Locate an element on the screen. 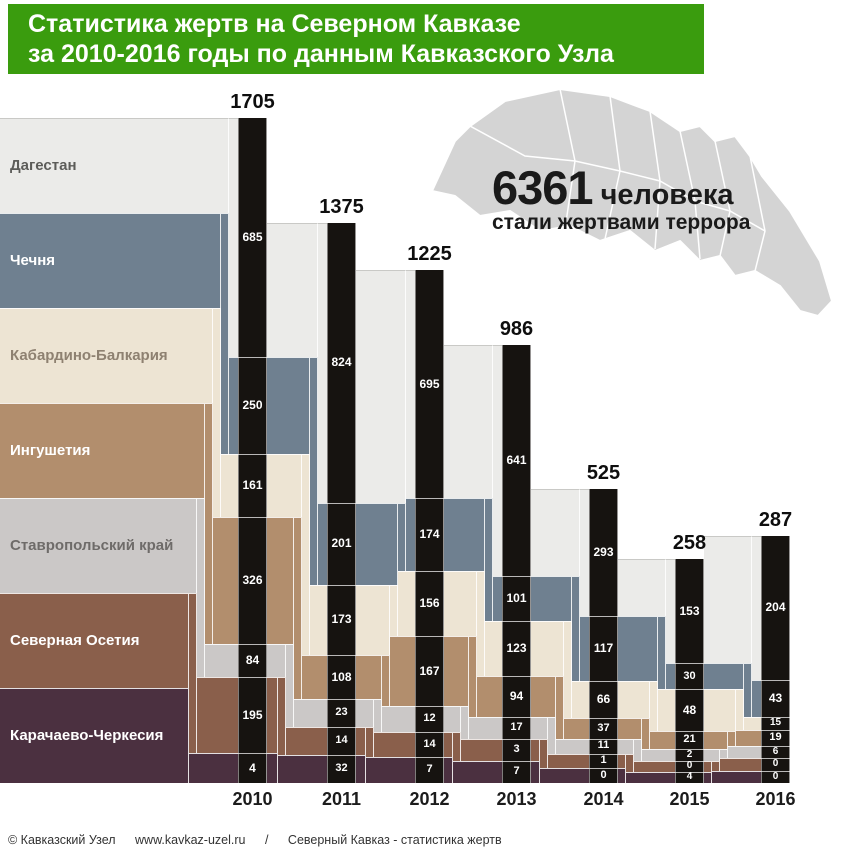  bar-value-label: 685 is located at coordinates (252, 236).